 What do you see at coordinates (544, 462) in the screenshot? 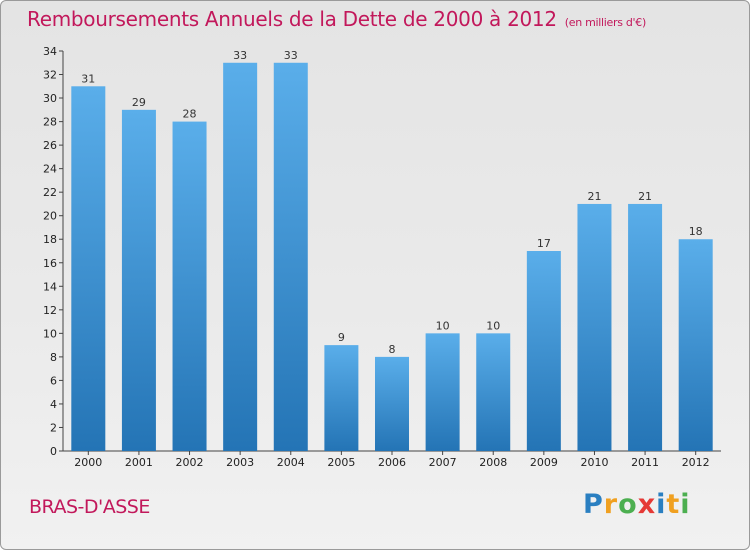
I see `x-tick-label: 2009` at bounding box center [544, 462].